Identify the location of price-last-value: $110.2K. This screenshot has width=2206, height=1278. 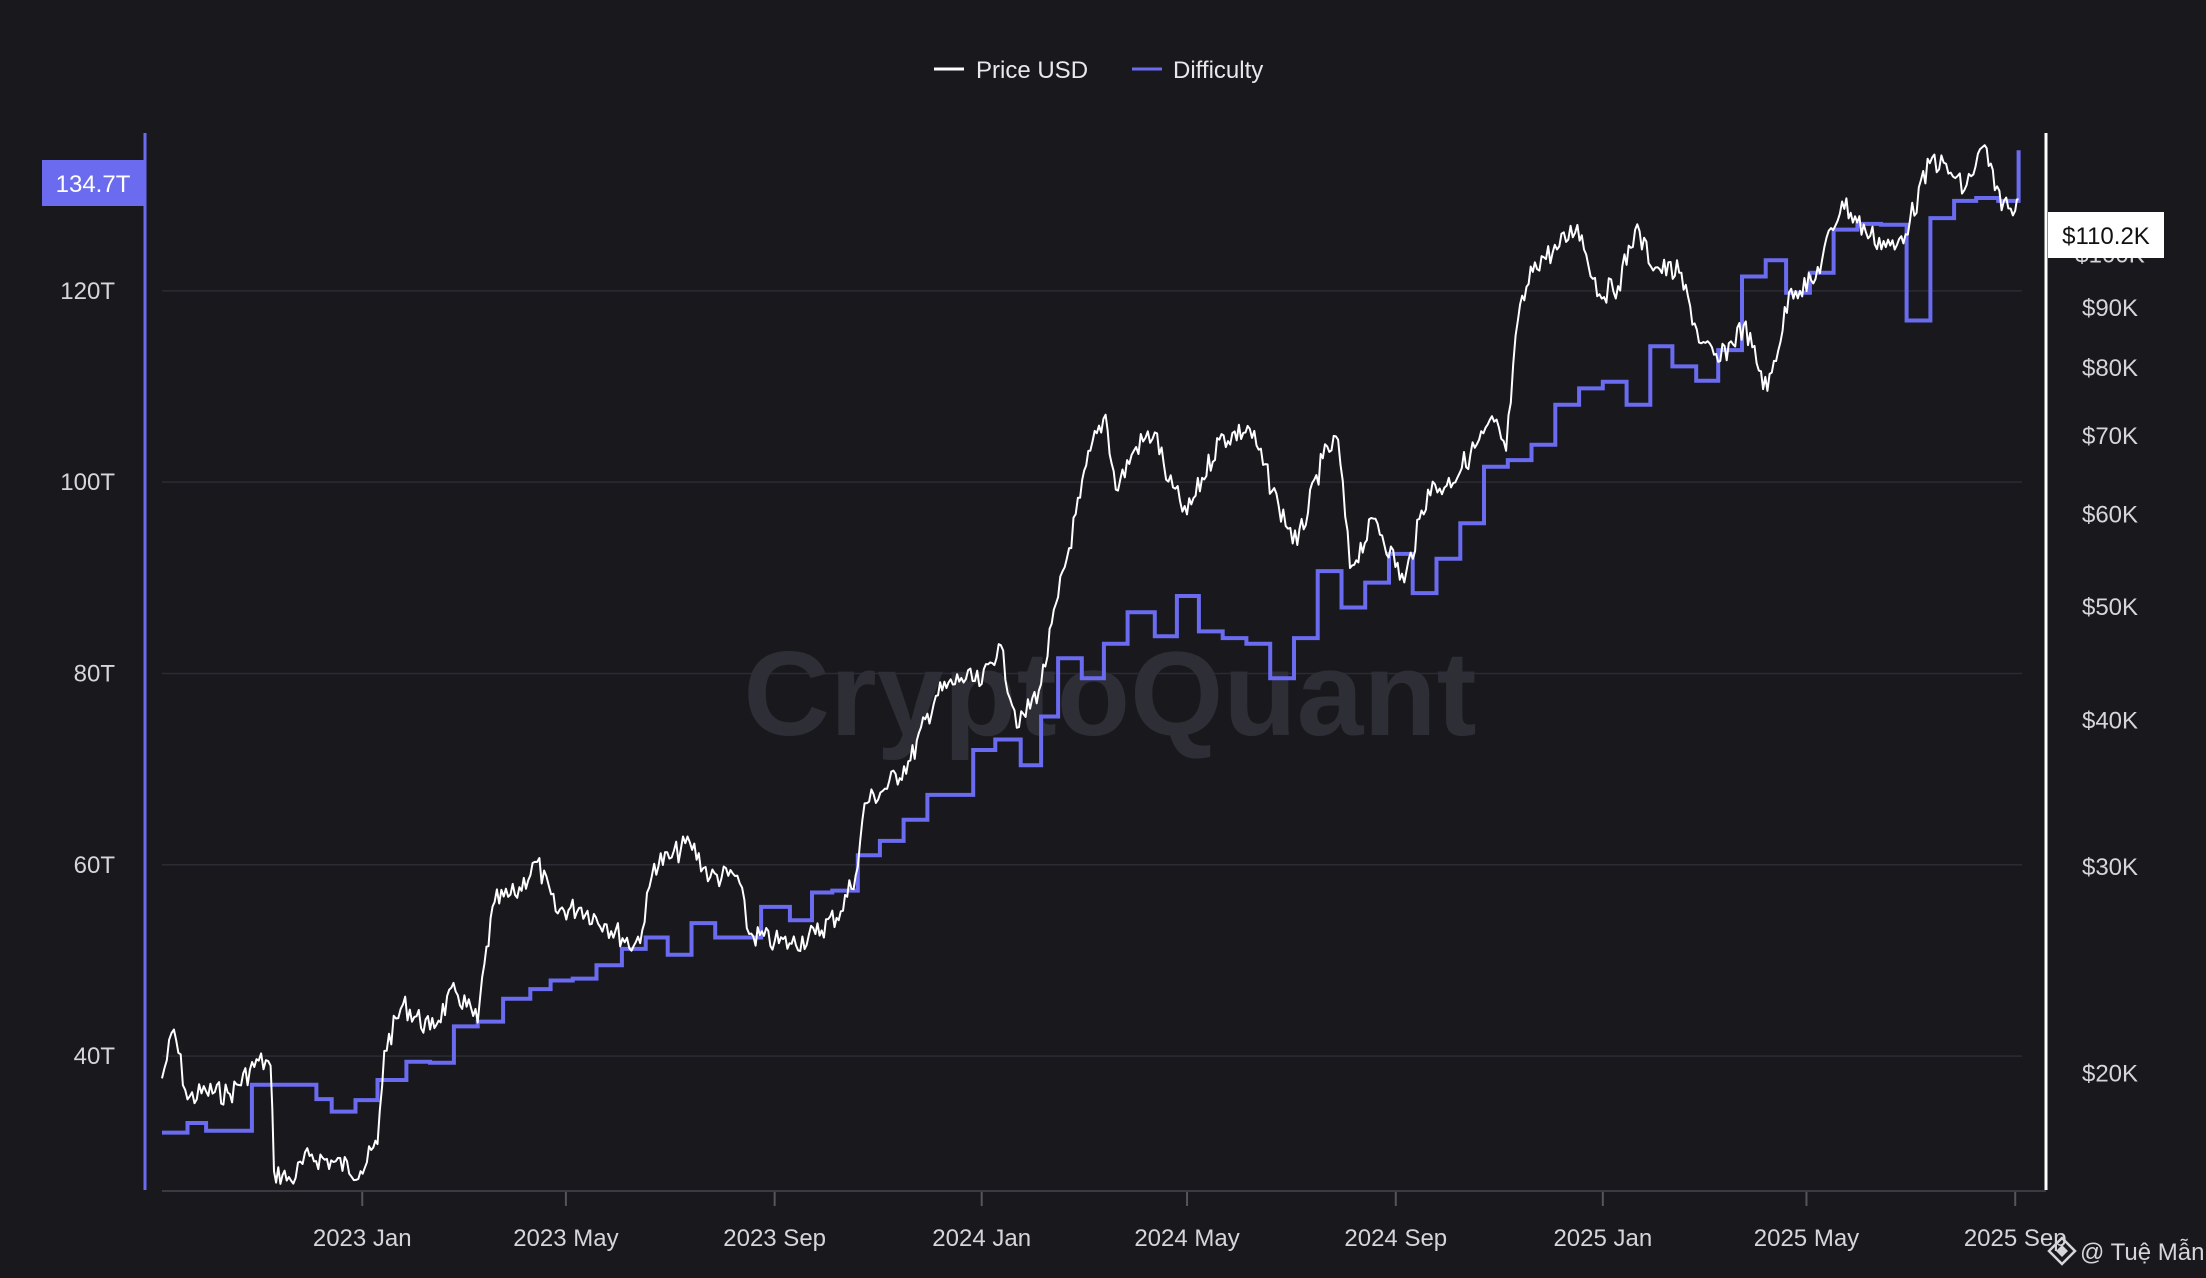
(2106, 236).